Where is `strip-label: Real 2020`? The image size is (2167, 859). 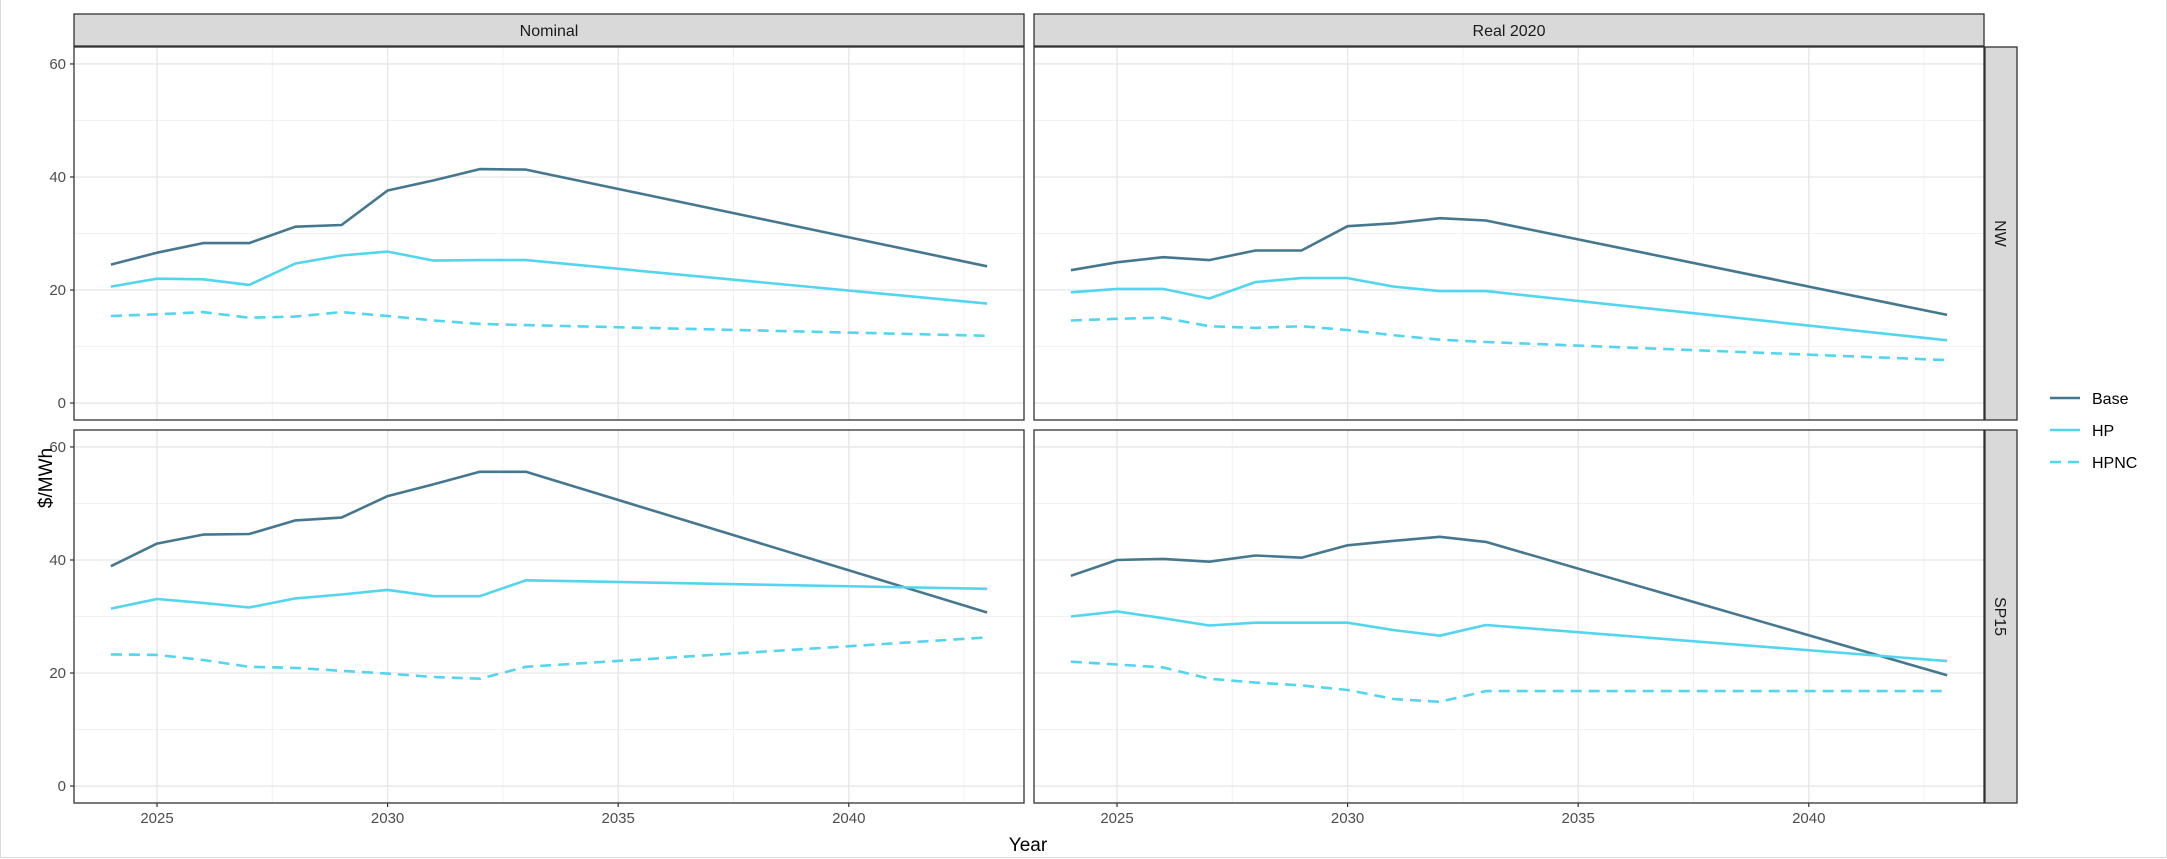 strip-label: Real 2020 is located at coordinates (1509, 31).